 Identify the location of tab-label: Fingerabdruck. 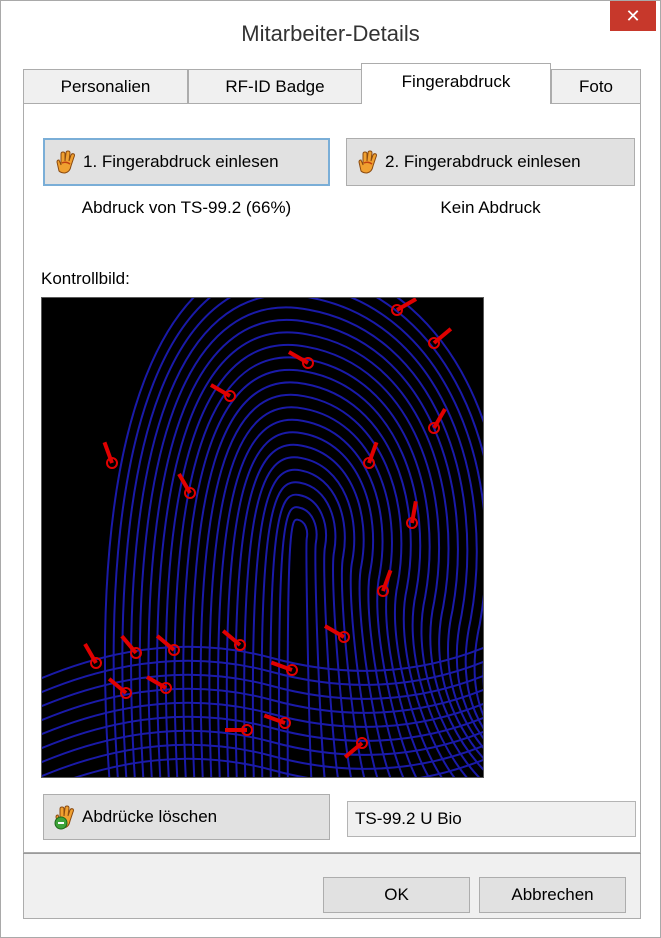
(456, 81).